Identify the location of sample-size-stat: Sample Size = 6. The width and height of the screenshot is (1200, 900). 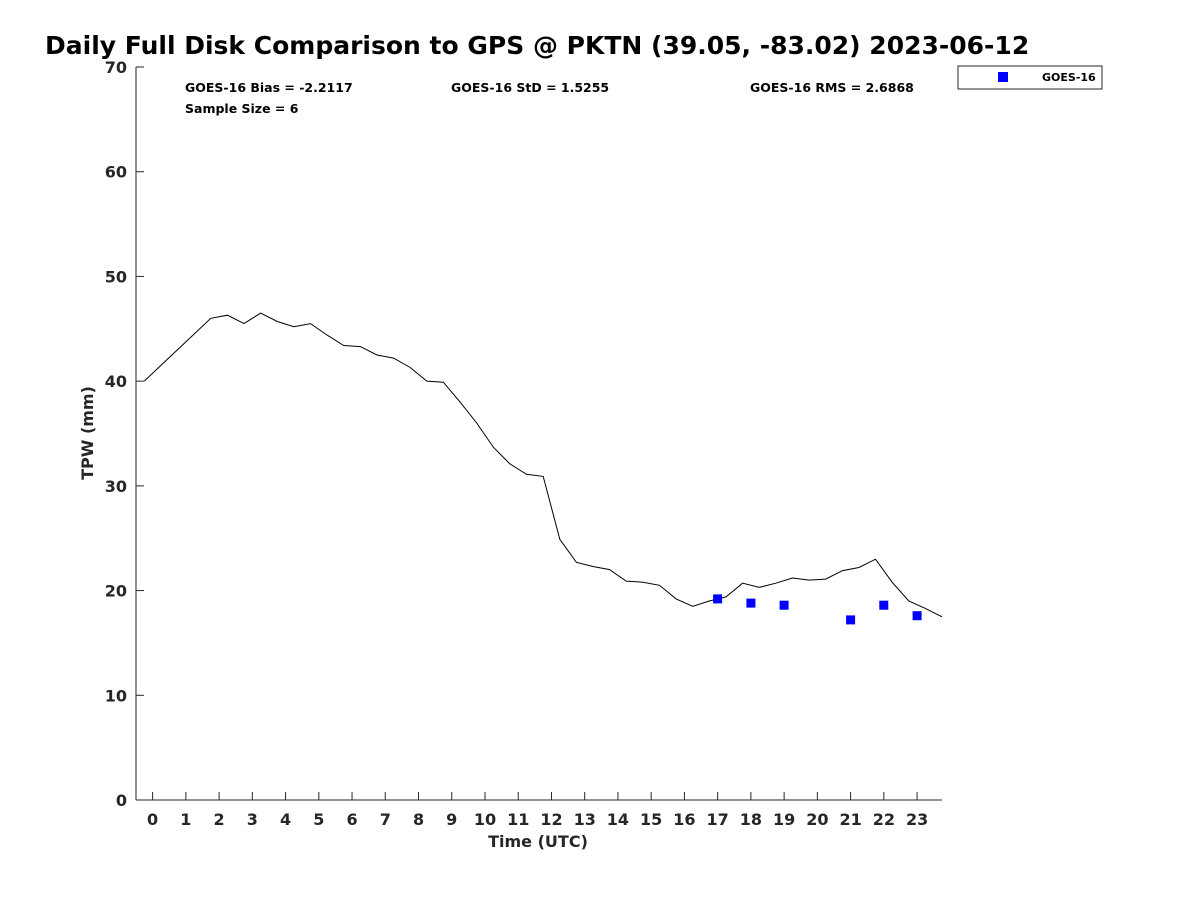
(242, 108).